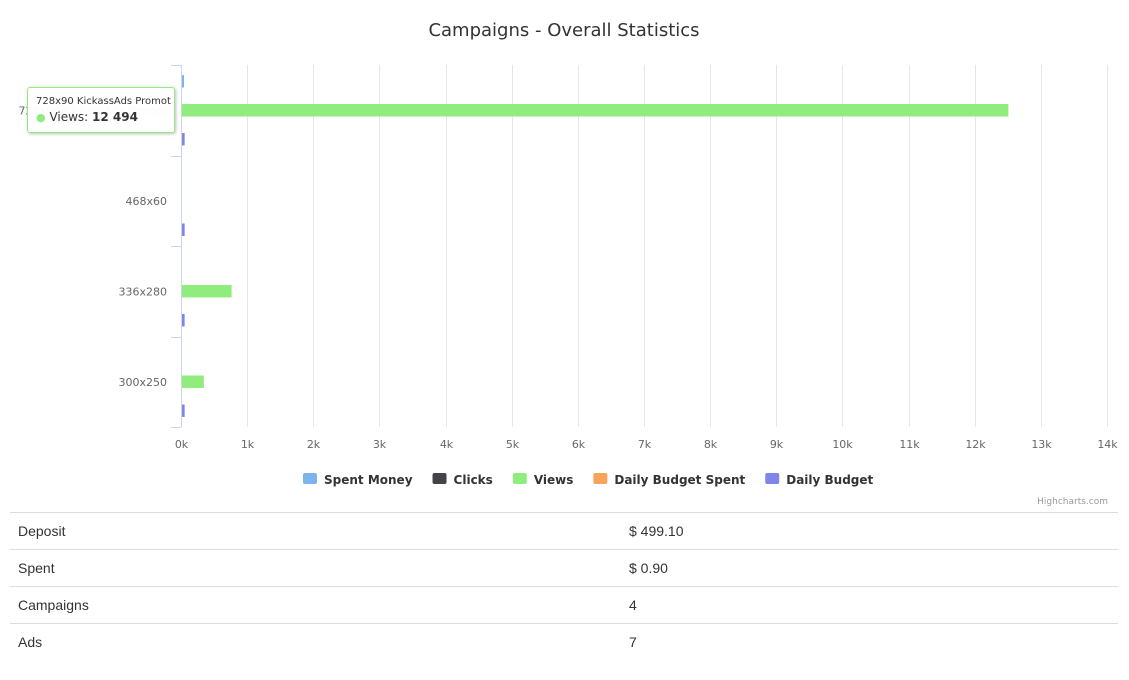 The image size is (1129, 680). What do you see at coordinates (69, 117) in the screenshot?
I see `tooltip-series-label: Views:` at bounding box center [69, 117].